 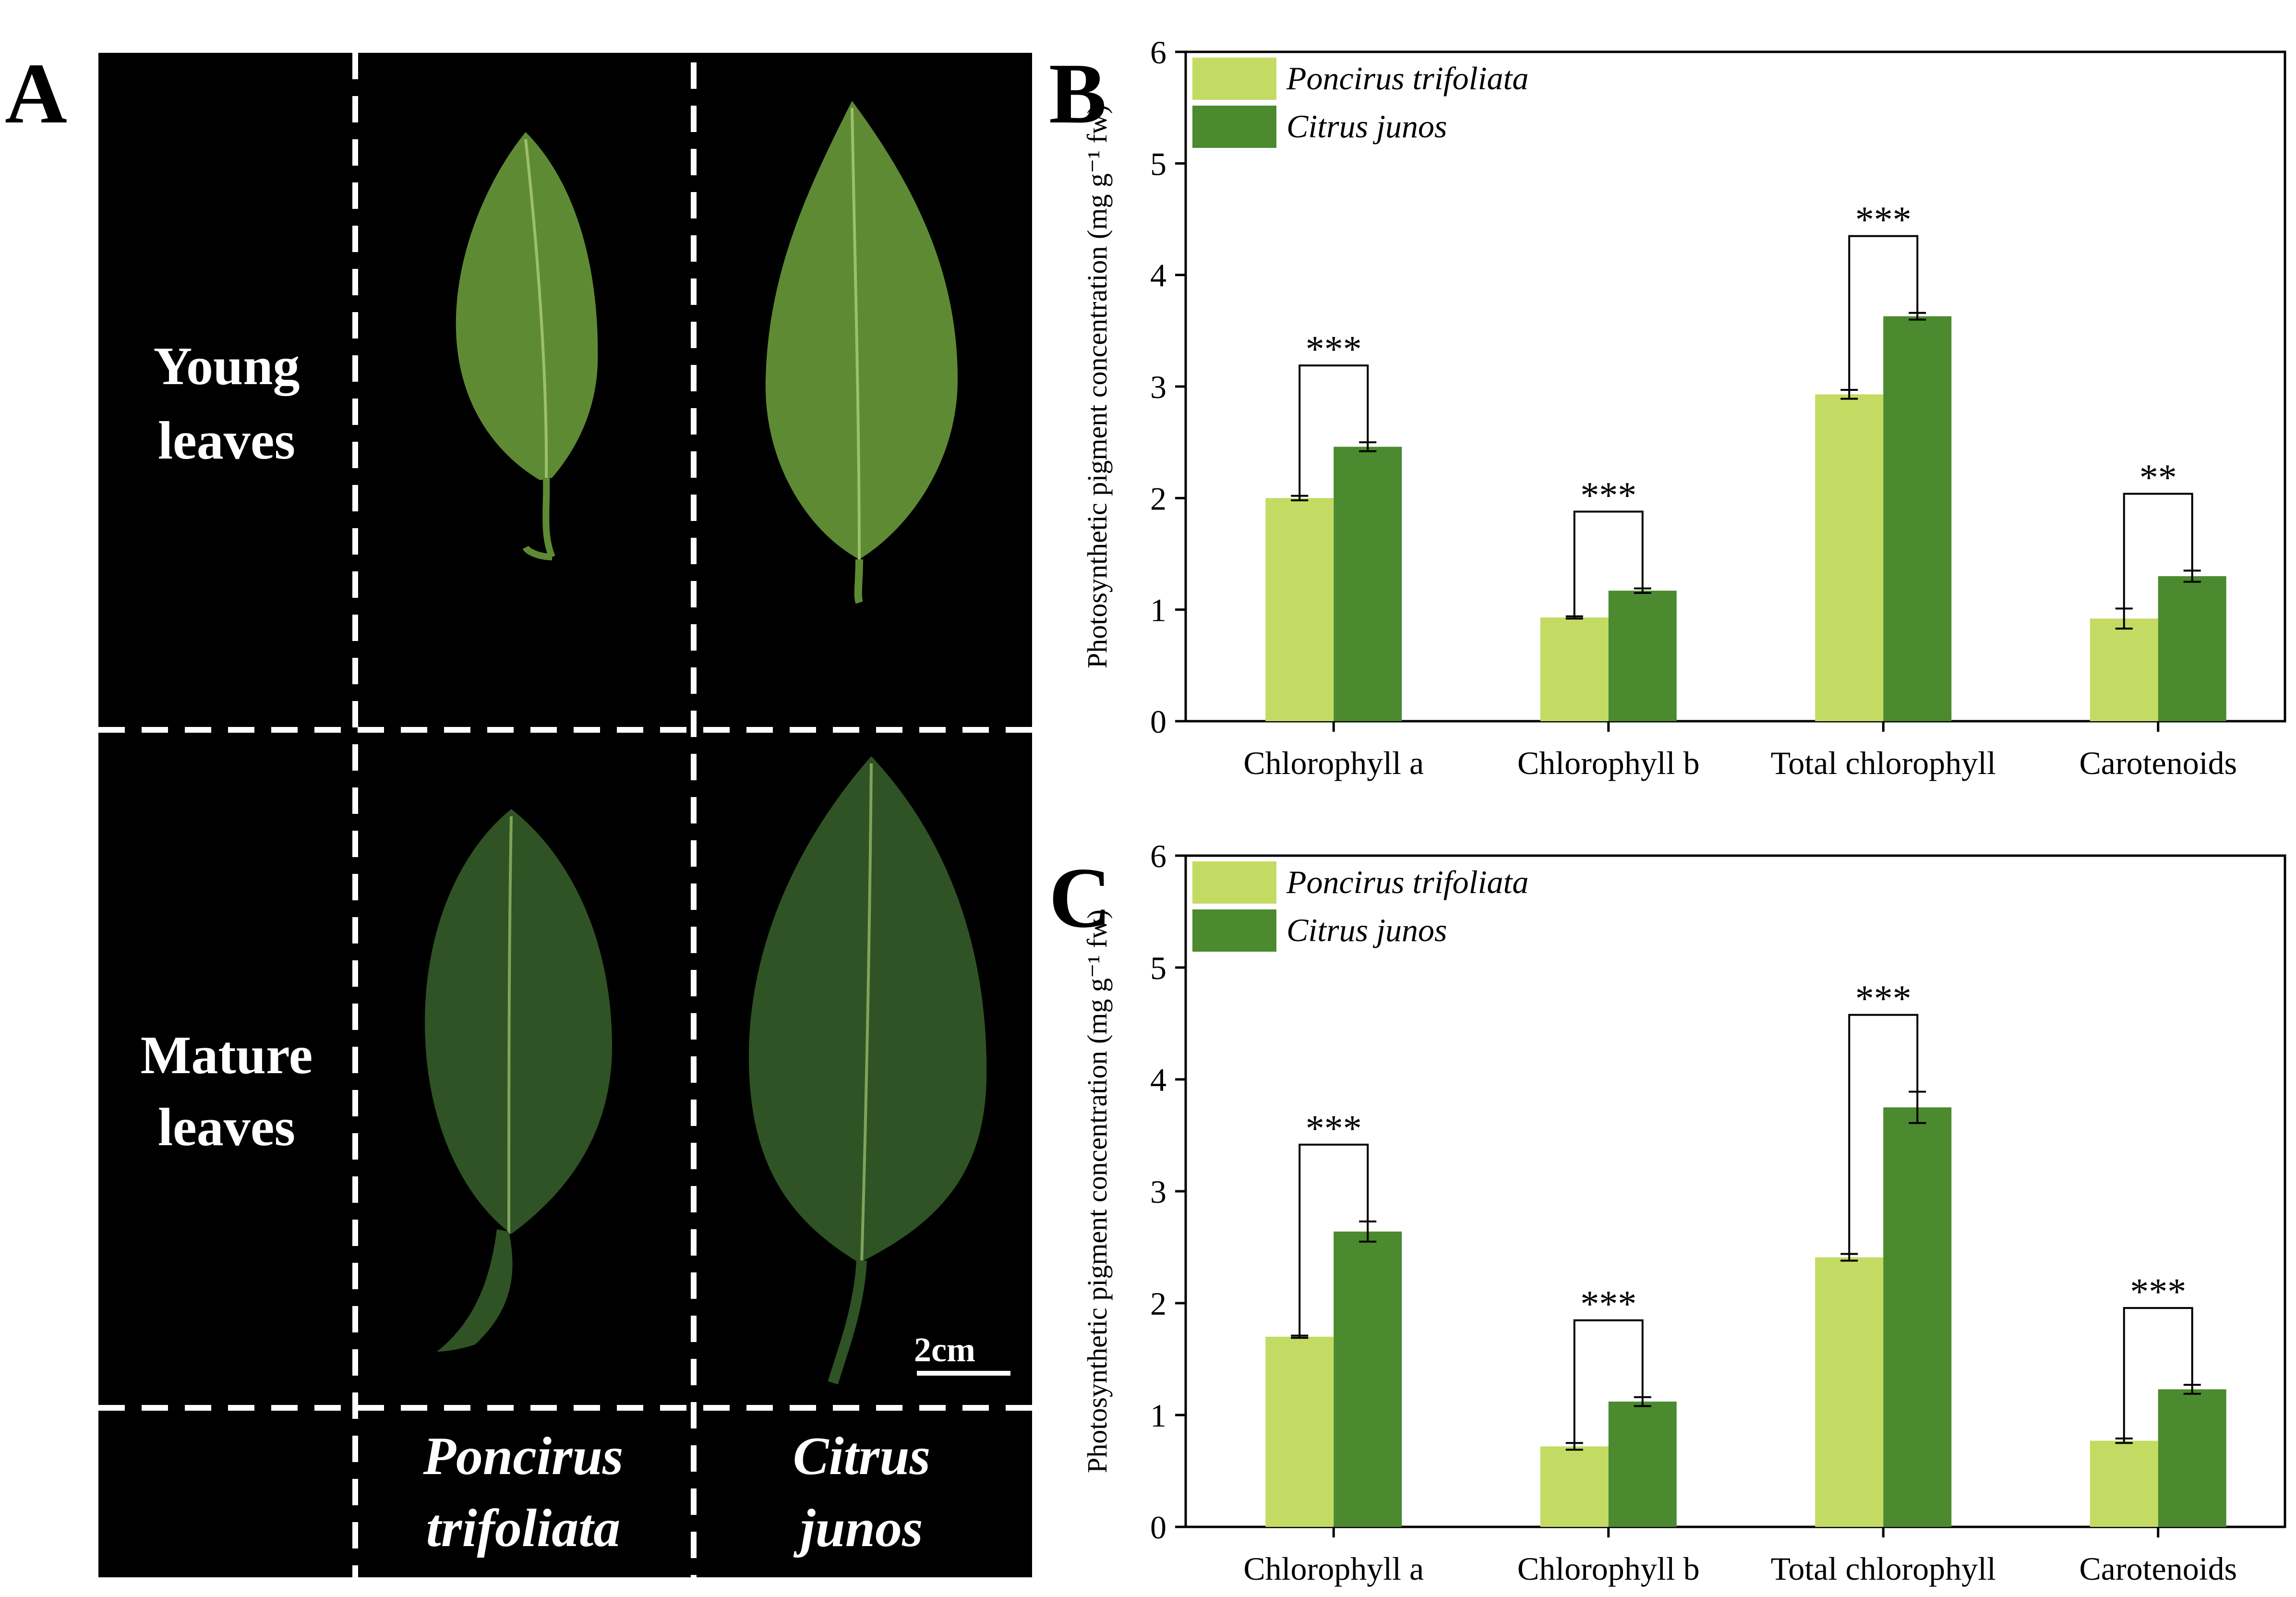 What do you see at coordinates (1080, 898) in the screenshot?
I see `panel-label-c: C` at bounding box center [1080, 898].